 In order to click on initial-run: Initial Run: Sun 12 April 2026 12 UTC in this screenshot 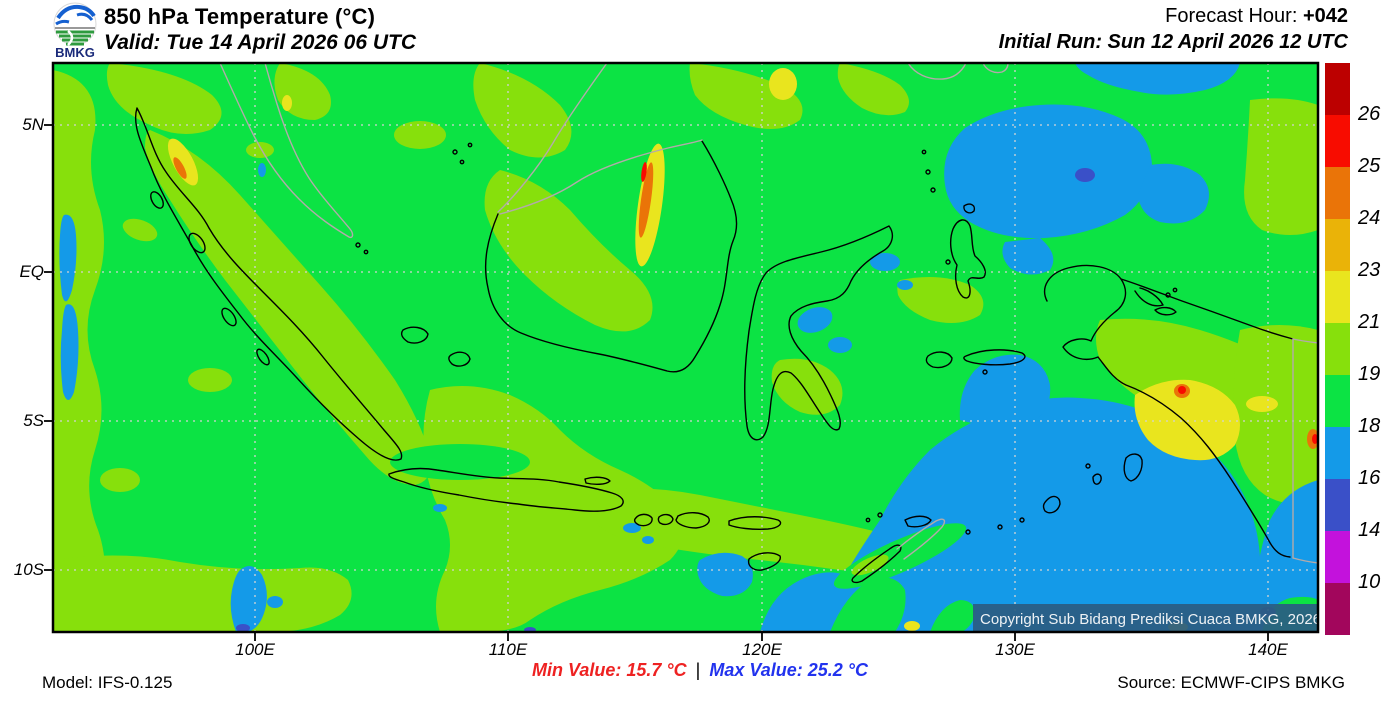, I will do `click(1173, 42)`.